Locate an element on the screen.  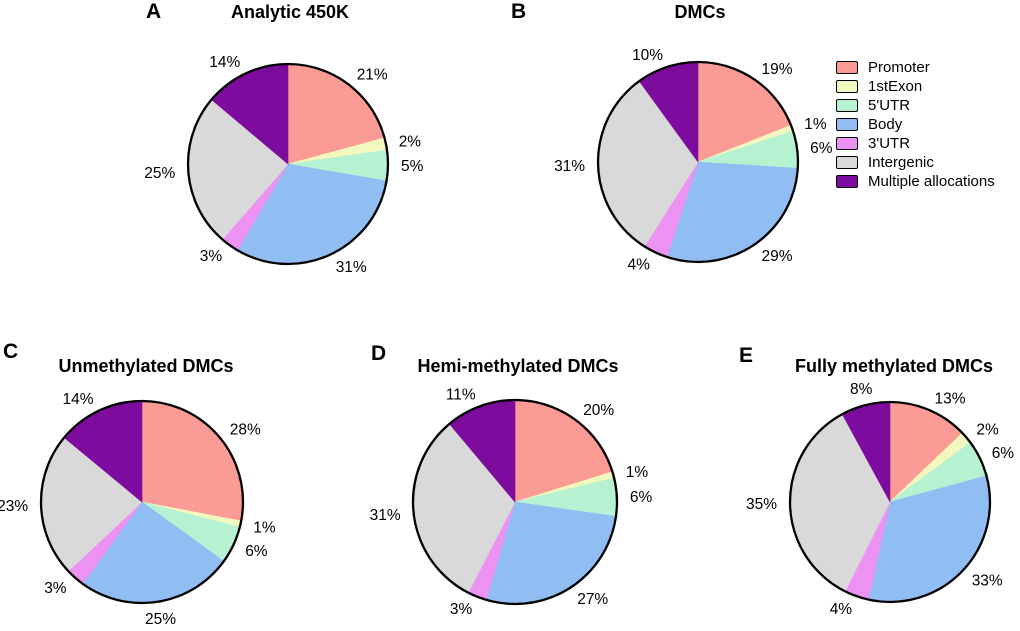
legend-item-intergenic: Intergenic is located at coordinates (915, 162).